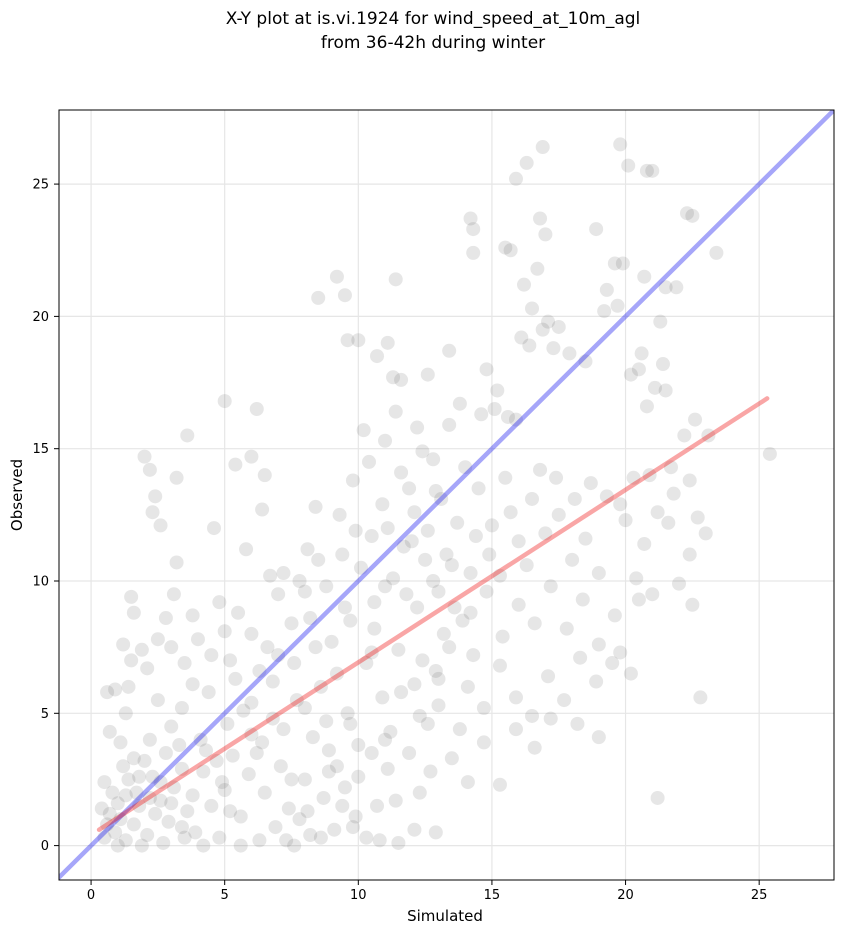 This screenshot has width=843, height=934. Describe the element at coordinates (759, 895) in the screenshot. I see `x-tick-label: 25` at that location.